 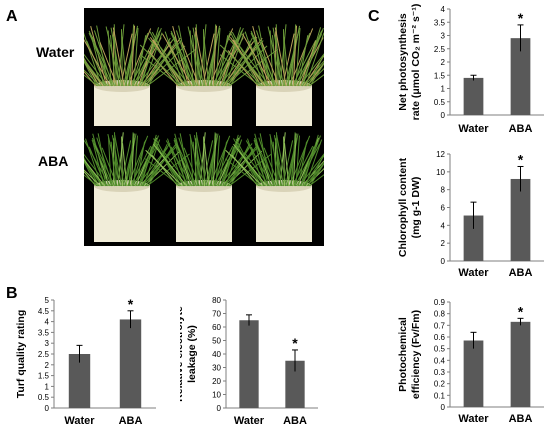 What do you see at coordinates (55, 52) in the screenshot?
I see `photo-row-label-water: Water` at bounding box center [55, 52].